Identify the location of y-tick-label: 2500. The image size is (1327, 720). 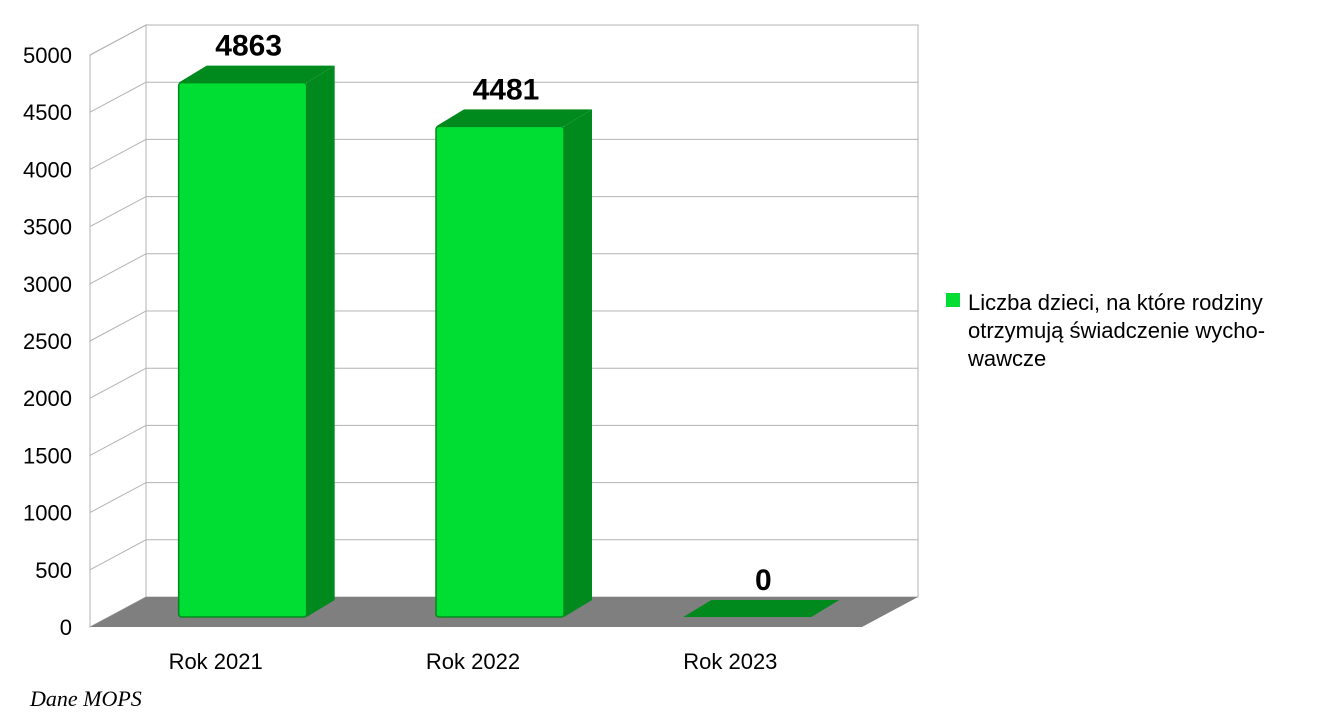
(47, 341).